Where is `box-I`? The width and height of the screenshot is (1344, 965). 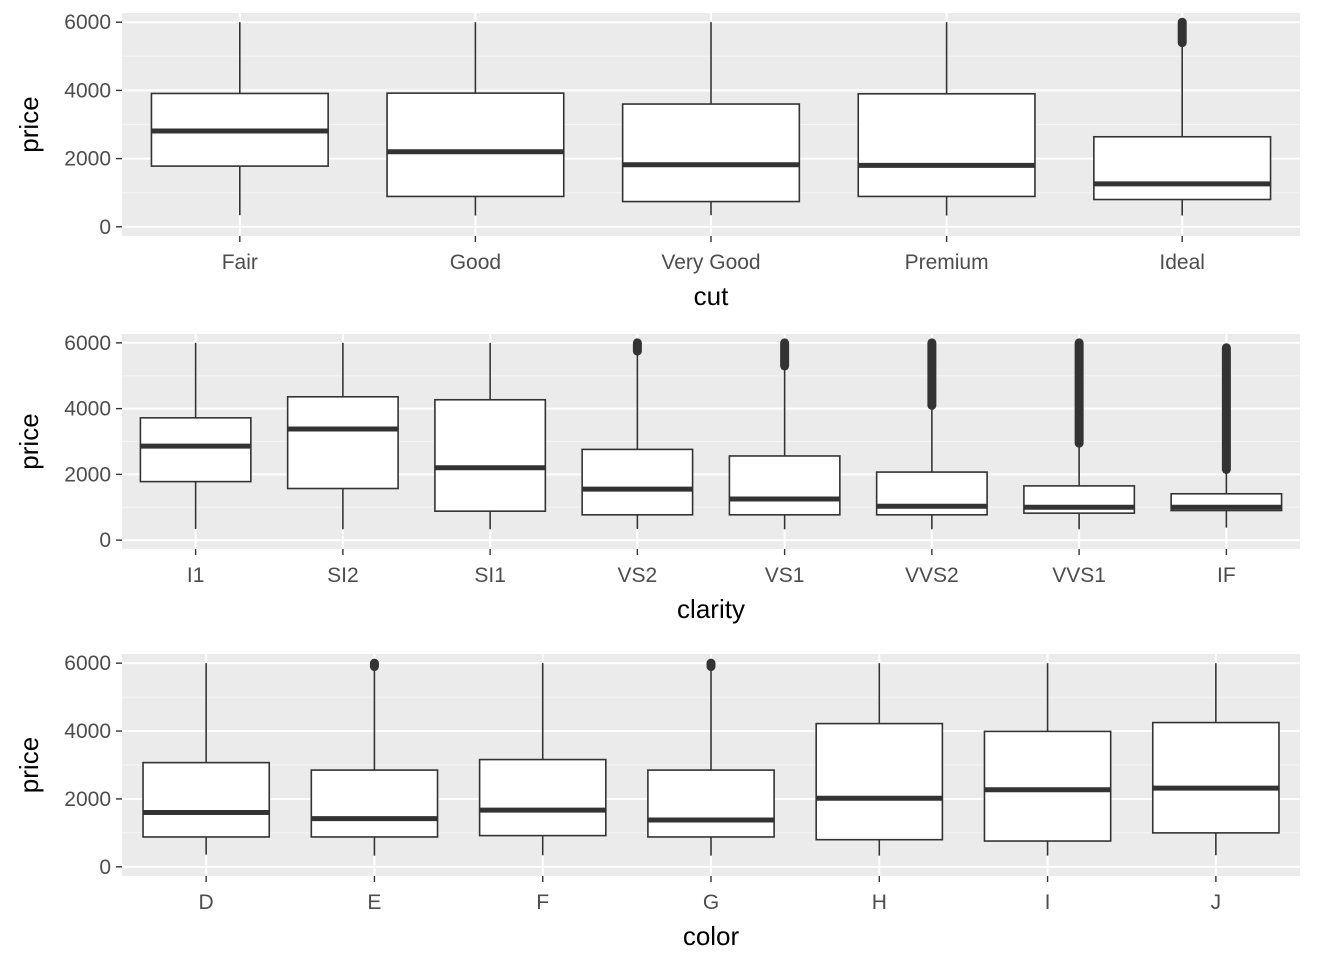
box-I is located at coordinates (1047, 759).